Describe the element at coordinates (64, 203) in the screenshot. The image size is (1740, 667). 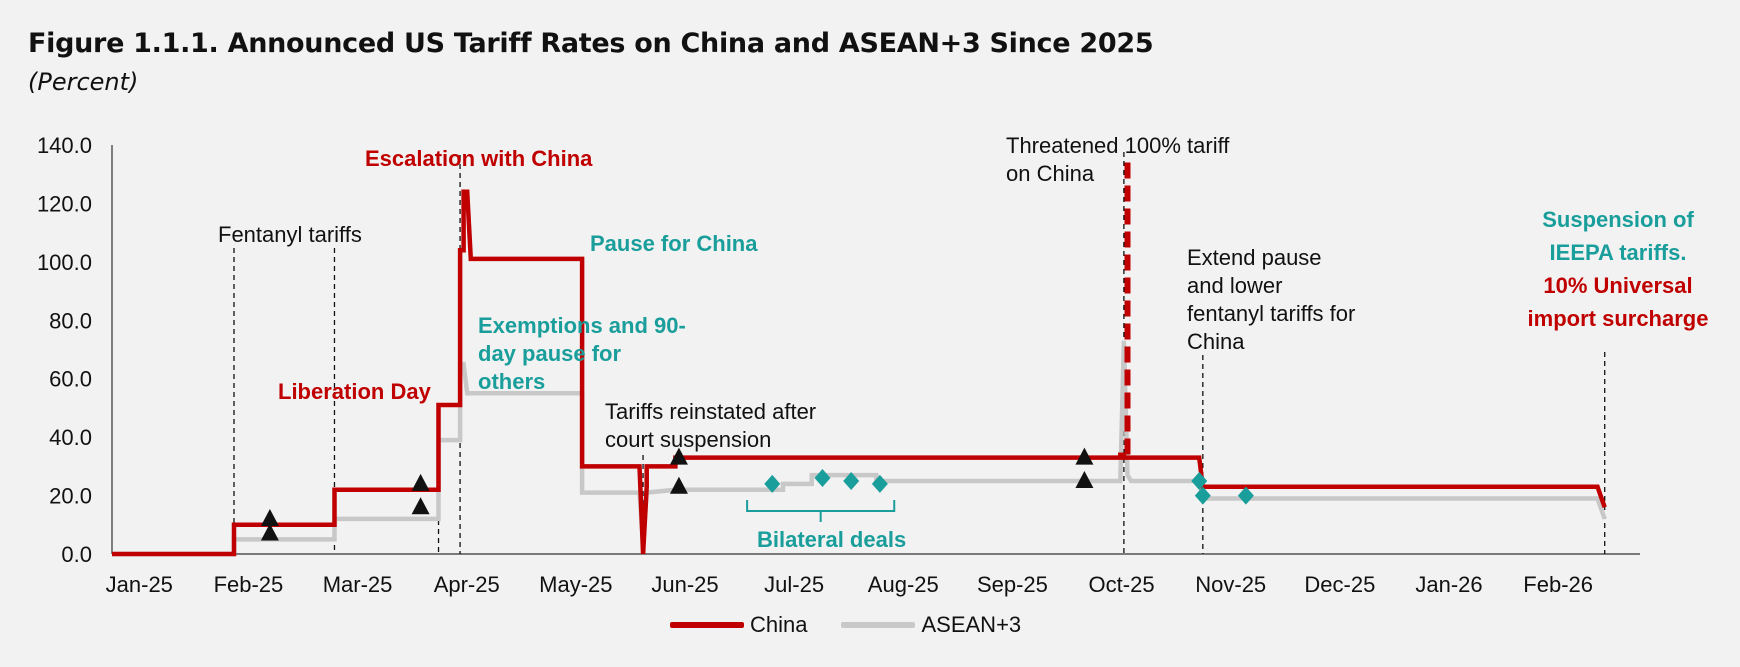
I see `y-tick-label: 120.0` at that location.